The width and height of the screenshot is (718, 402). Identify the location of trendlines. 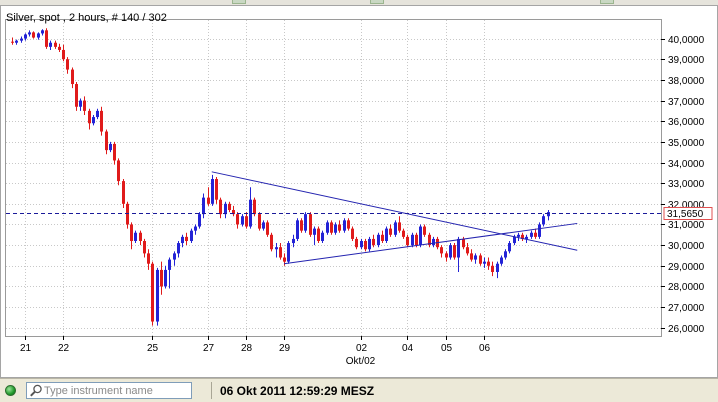
(394, 218).